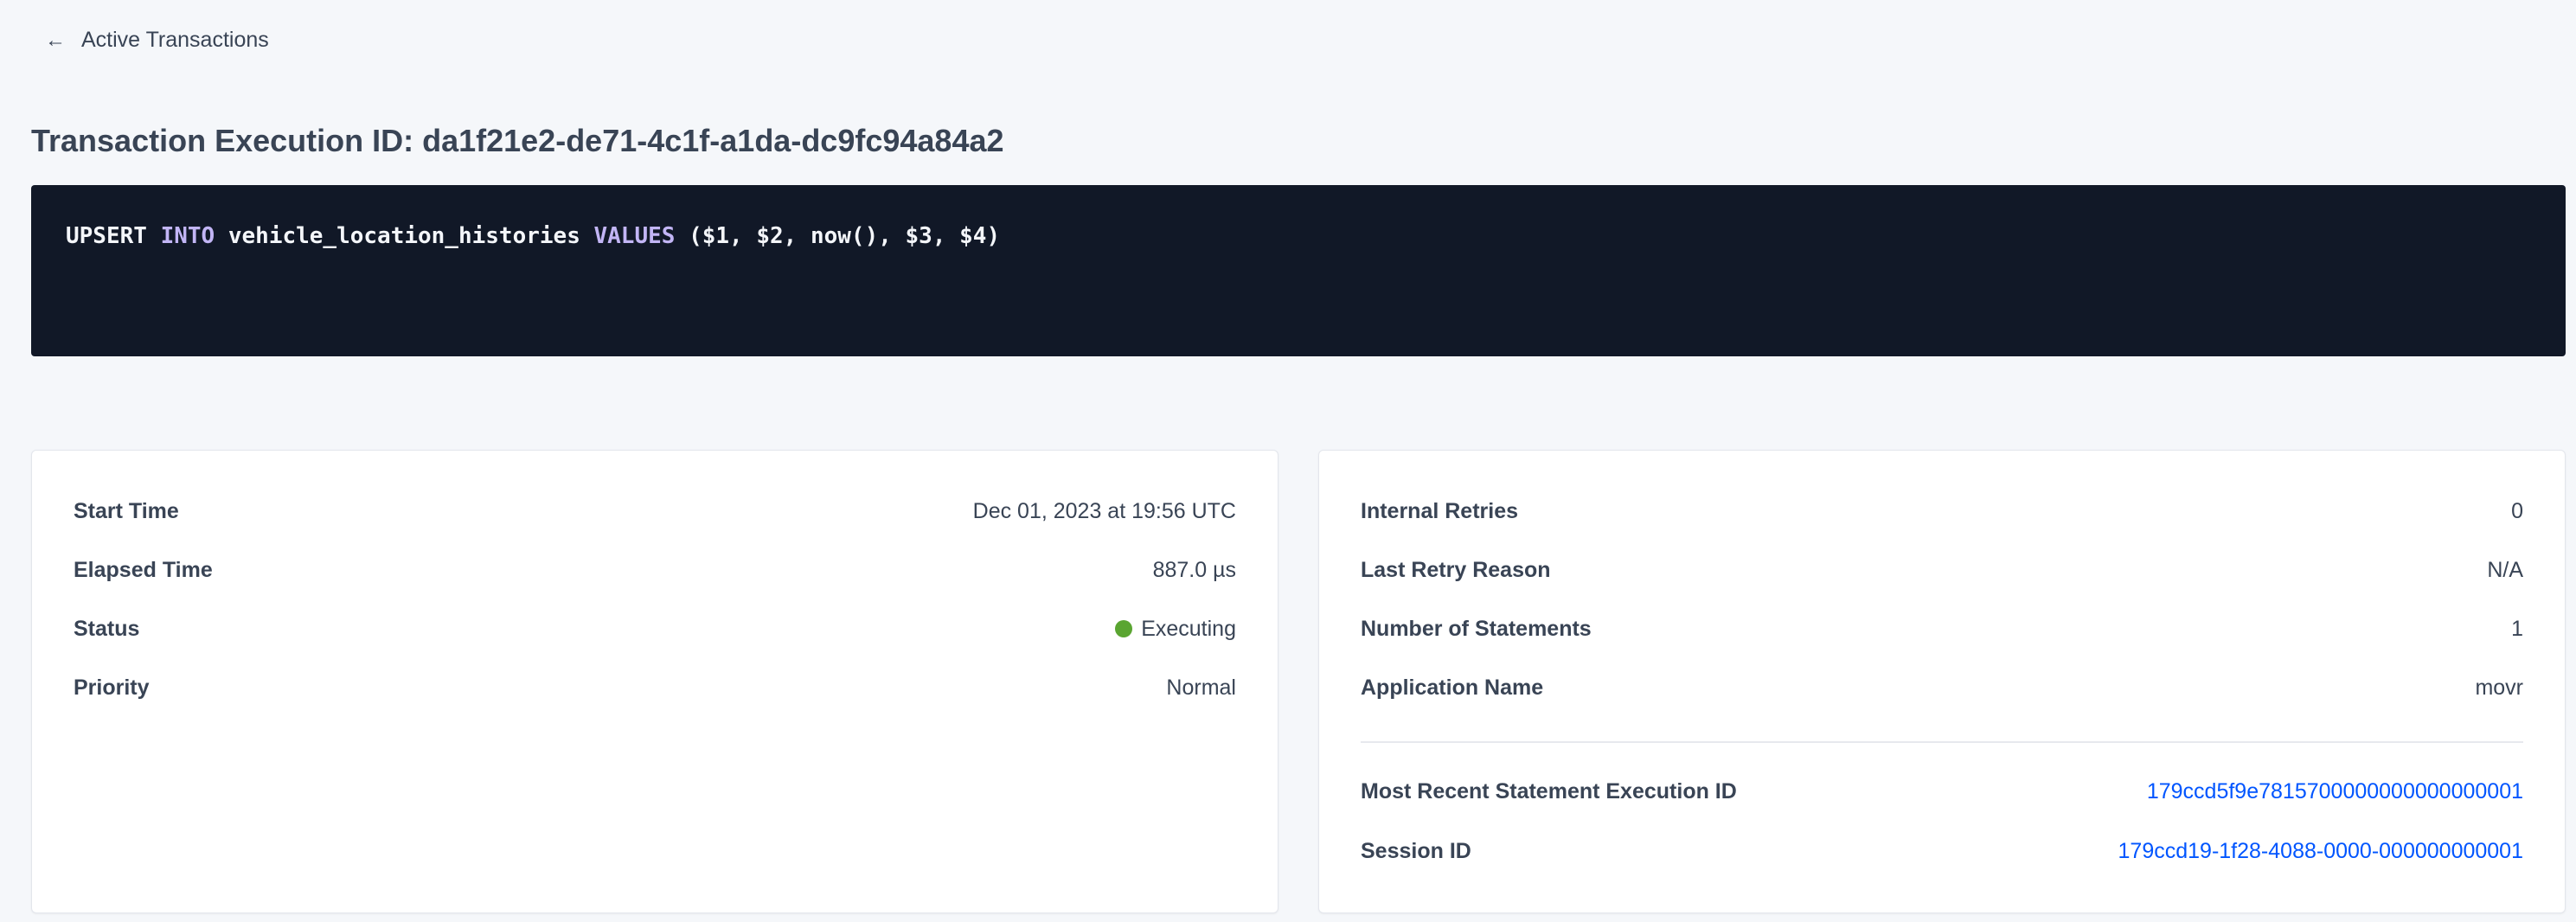  Describe the element at coordinates (1942, 570) in the screenshot. I see `last-retry-reason-row: Last Retry Reason N/A` at that location.